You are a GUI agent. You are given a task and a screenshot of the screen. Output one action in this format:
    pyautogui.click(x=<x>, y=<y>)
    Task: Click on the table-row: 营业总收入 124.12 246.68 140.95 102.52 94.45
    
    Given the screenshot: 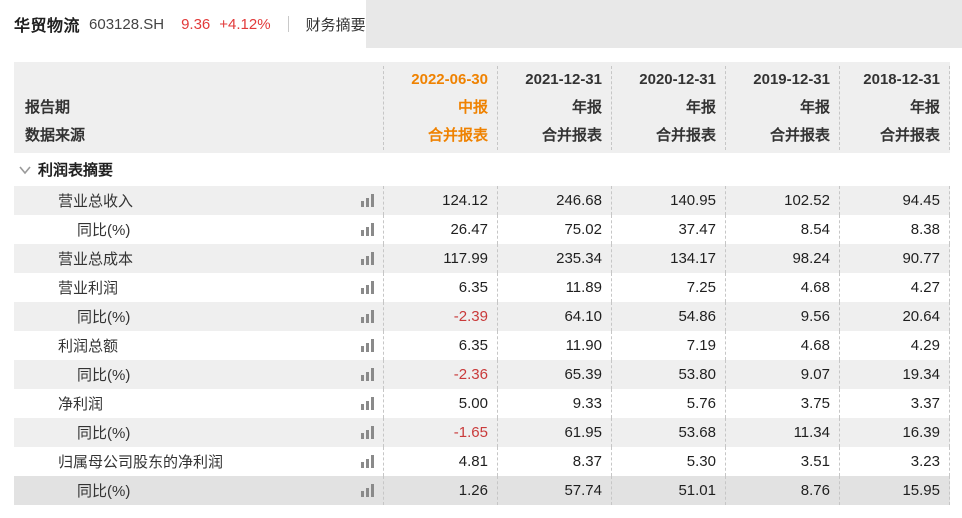 What is the action you would take?
    pyautogui.click(x=482, y=200)
    